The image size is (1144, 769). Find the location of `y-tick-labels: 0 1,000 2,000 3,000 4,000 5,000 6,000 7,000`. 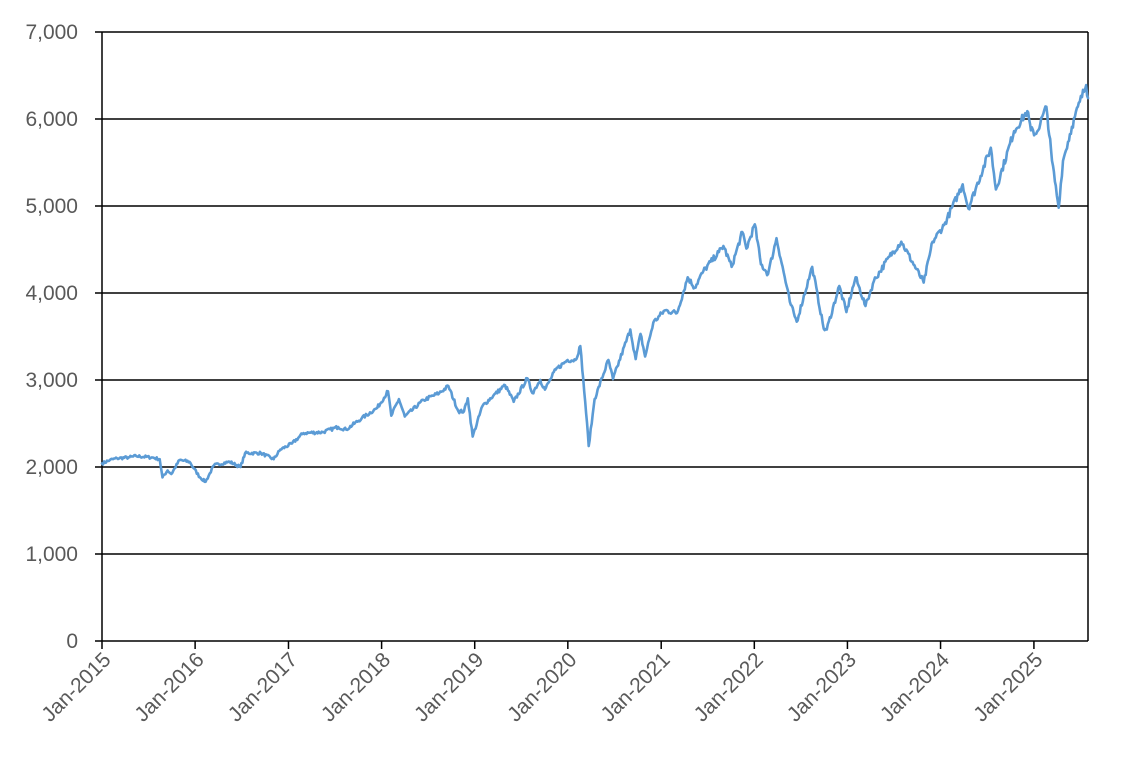

y-tick-labels: 0 1,000 2,000 3,000 4,000 5,000 6,000 7,000 is located at coordinates (51, 337).